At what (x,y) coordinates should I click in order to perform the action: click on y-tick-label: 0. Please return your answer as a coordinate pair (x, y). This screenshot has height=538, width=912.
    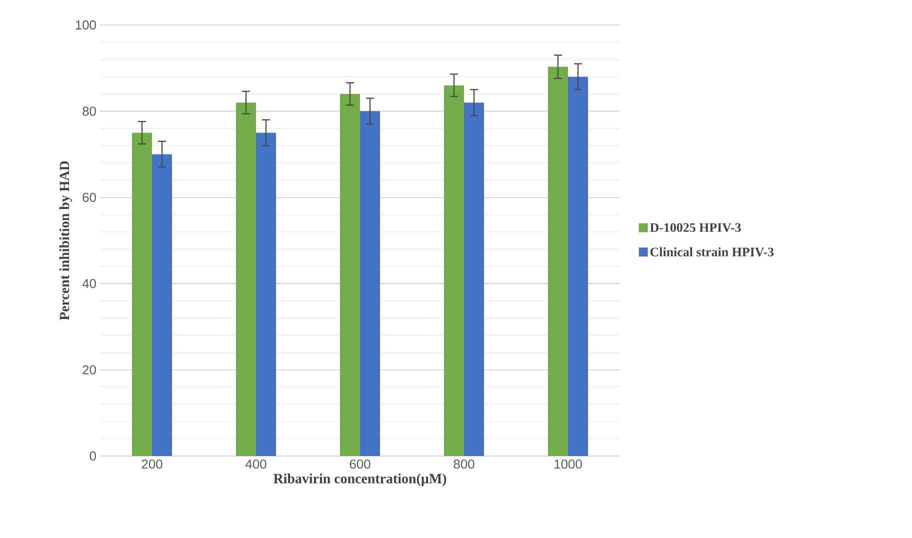
    Looking at the image, I should click on (93, 456).